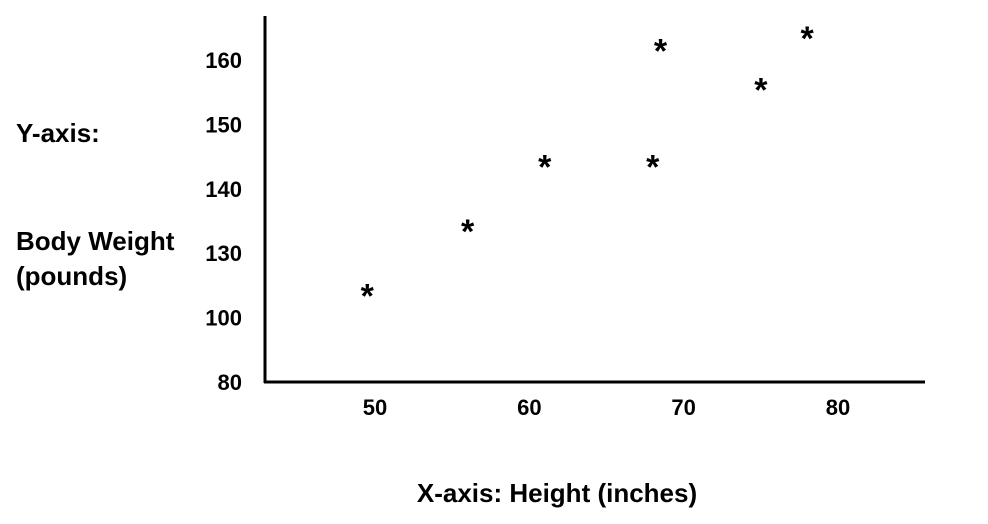 The image size is (988, 524). I want to click on y-tick-label: 140, so click(223, 189).